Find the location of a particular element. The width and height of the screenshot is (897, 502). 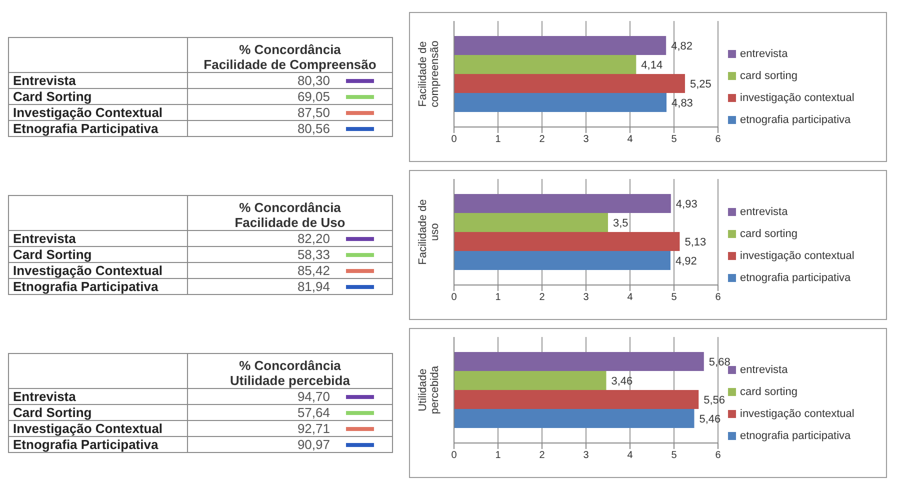

data-label: 58,33 is located at coordinates (313, 254).